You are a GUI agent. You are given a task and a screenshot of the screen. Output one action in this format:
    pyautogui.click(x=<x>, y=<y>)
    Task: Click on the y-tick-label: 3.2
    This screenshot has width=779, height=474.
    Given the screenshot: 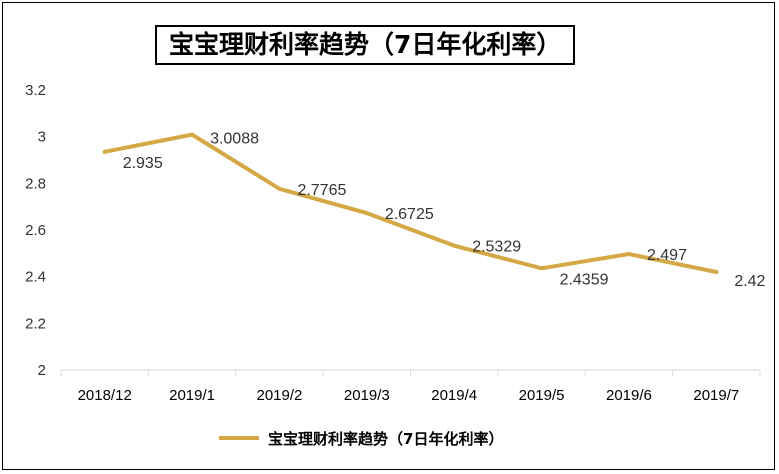 What is the action you would take?
    pyautogui.click(x=35, y=90)
    